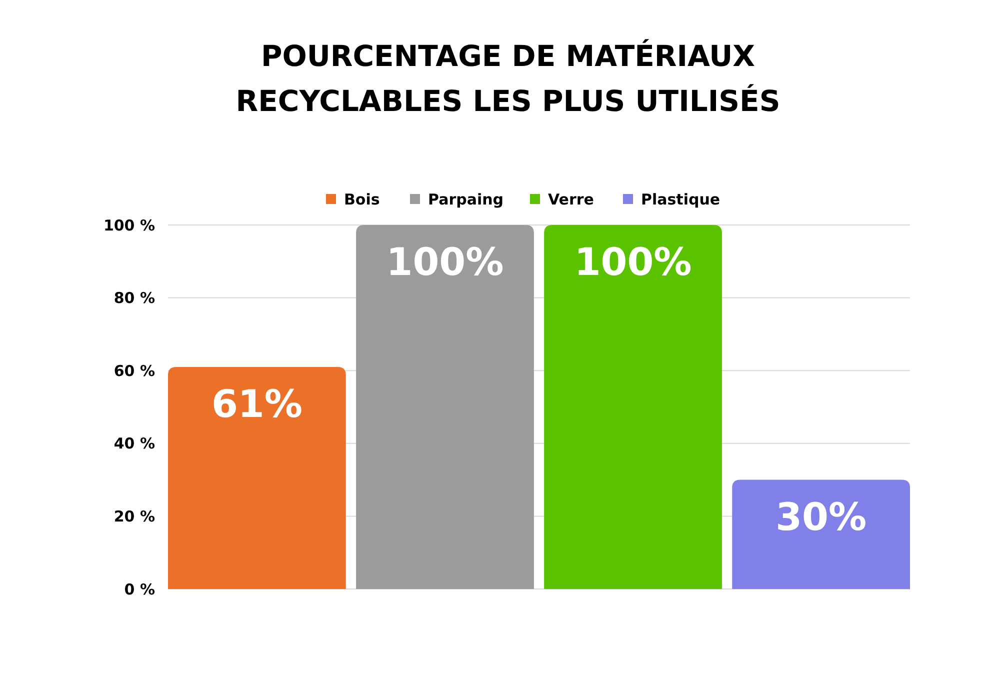 The height and width of the screenshot is (682, 1000). I want to click on y-tick-label: 20 %, so click(134, 516).